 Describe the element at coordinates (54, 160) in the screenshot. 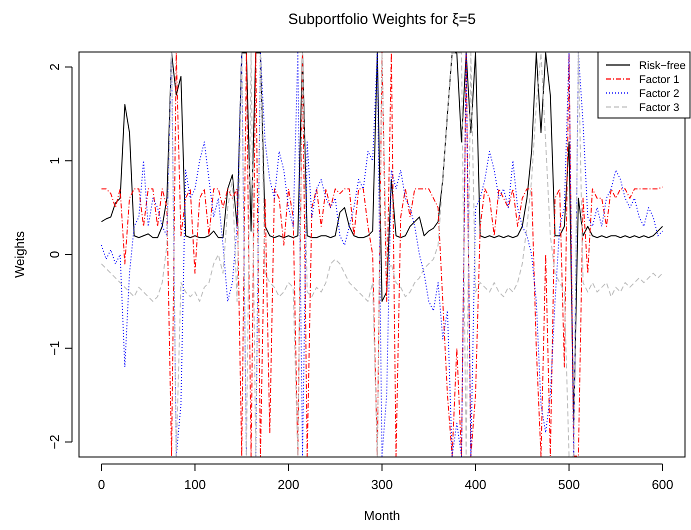

I see `y-tick-label: 1` at that location.